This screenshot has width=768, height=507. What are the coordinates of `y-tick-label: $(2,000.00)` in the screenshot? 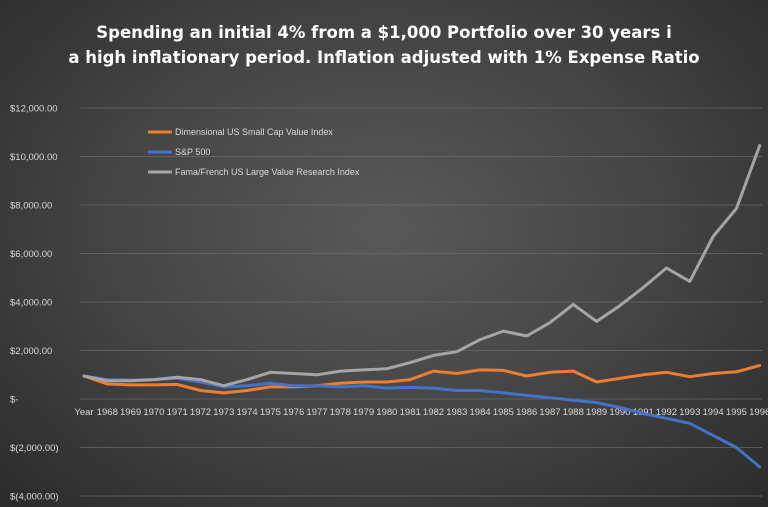 It's located at (34, 448).